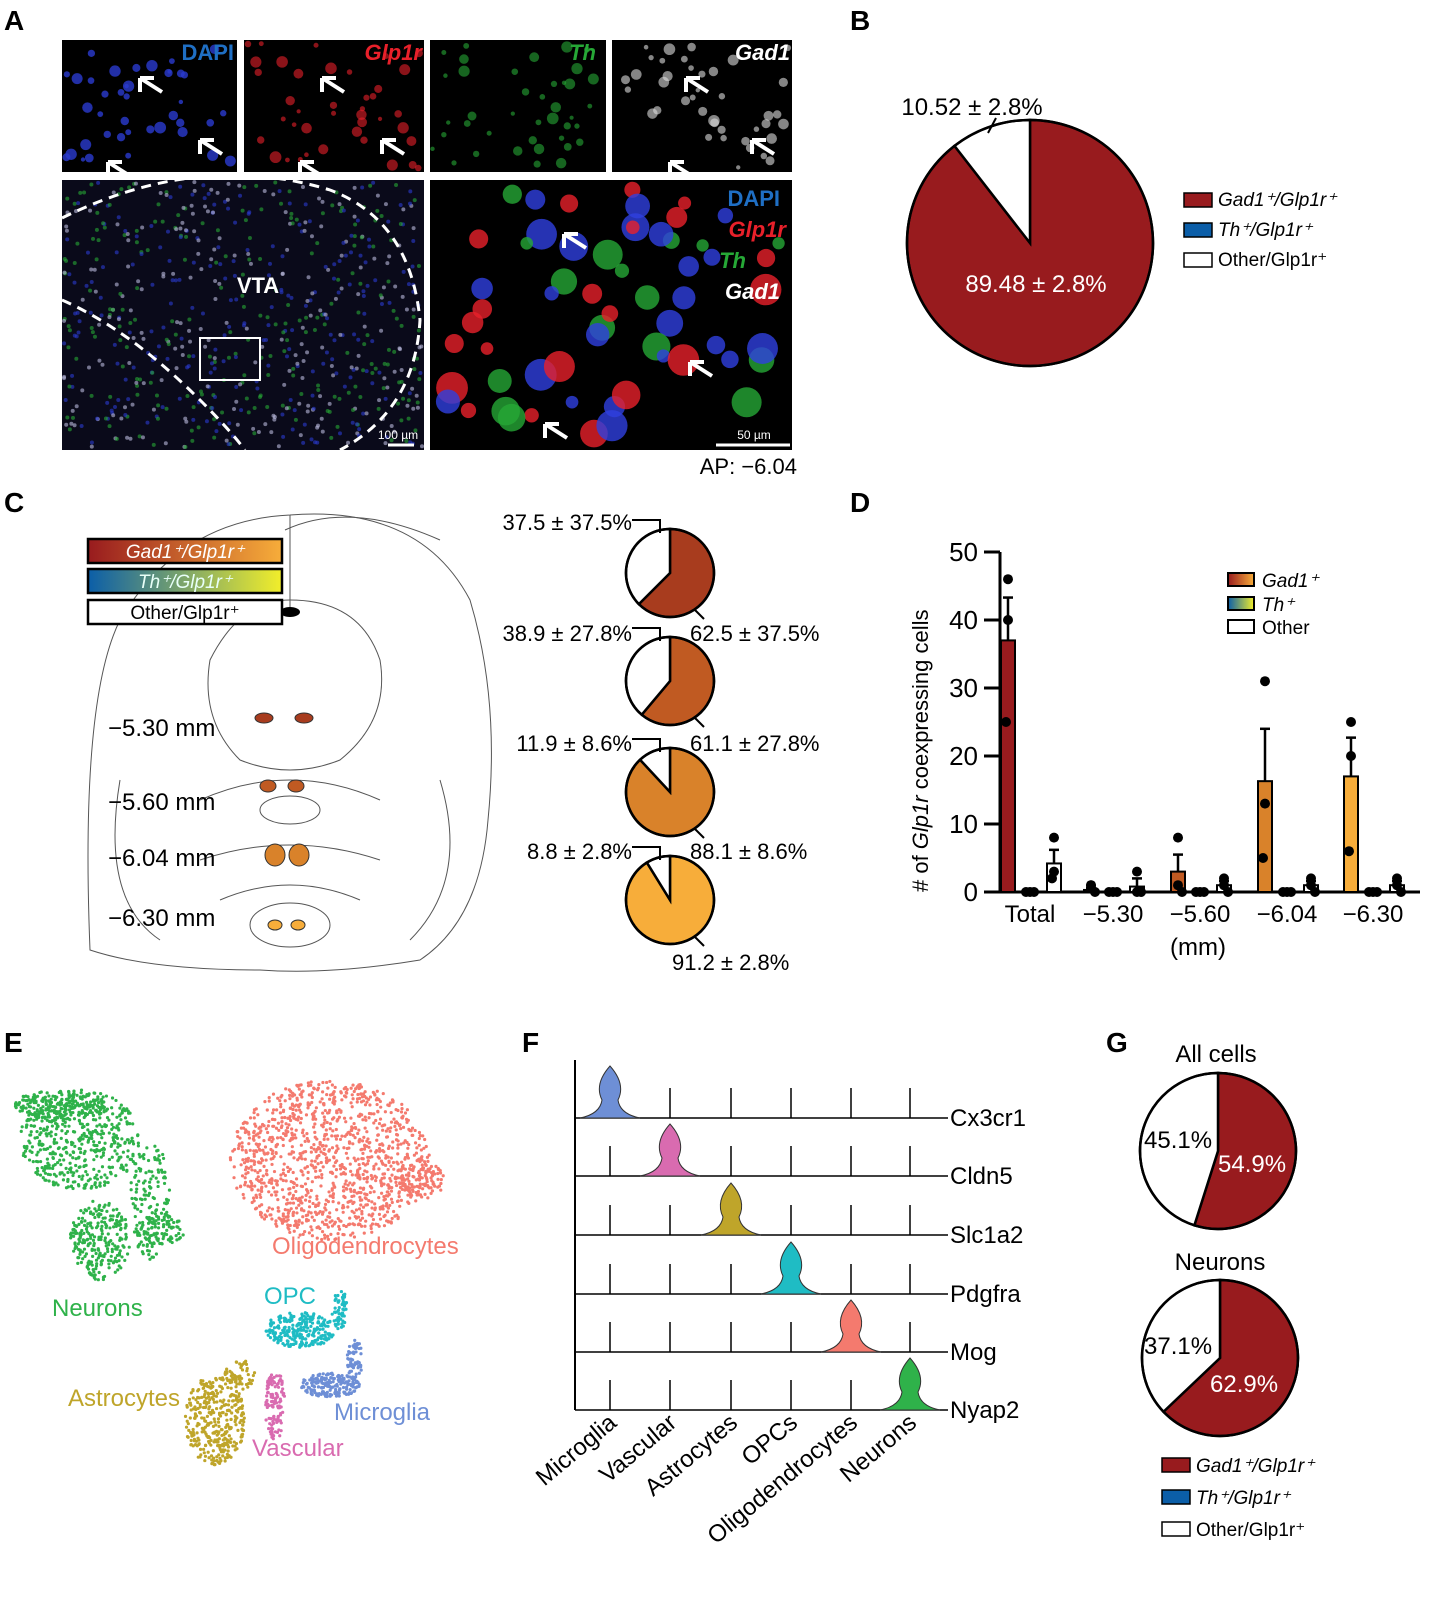  I want to click on y-tick-label: 30, so click(963, 688).